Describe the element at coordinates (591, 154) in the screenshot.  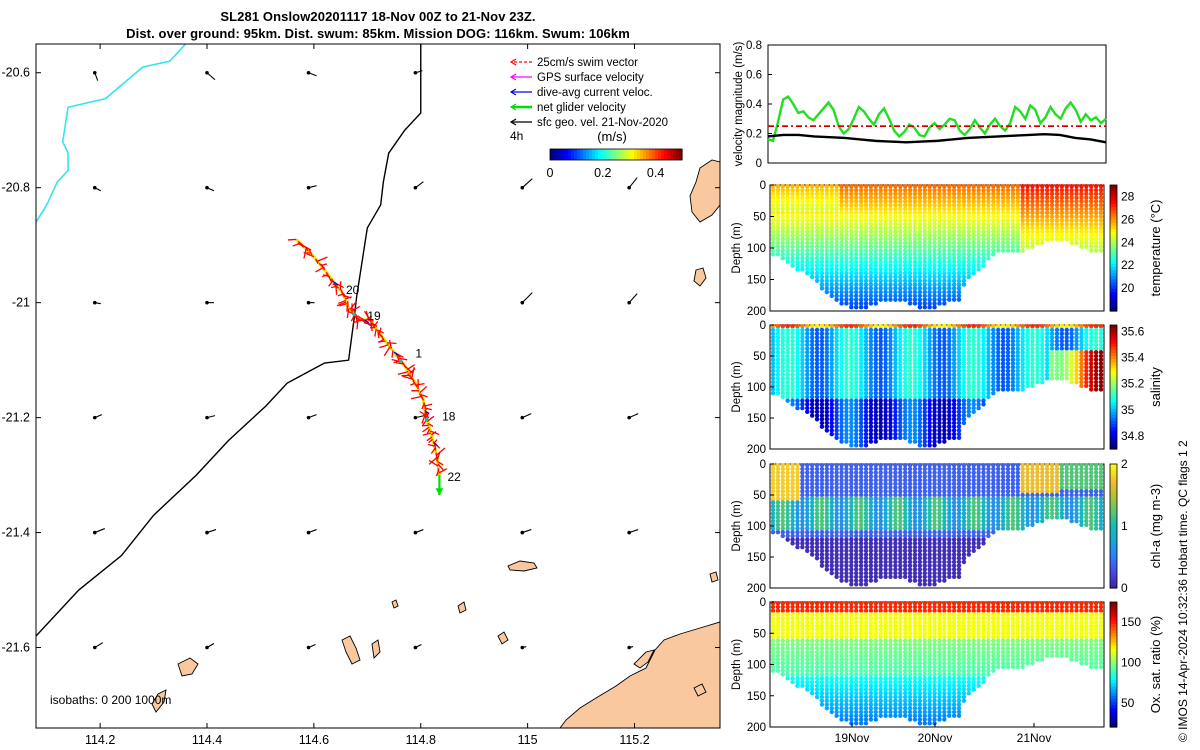
I see `colorbar-segment` at that location.